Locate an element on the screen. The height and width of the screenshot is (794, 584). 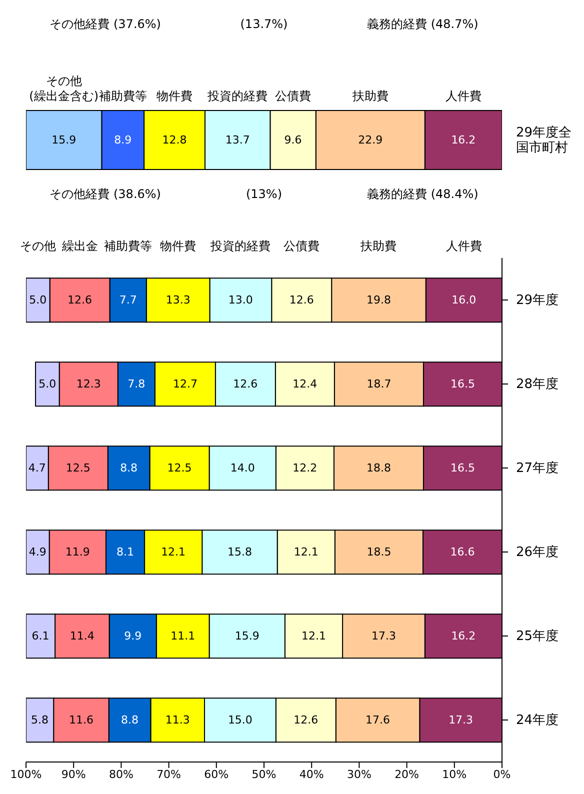
x-tick-label: 10% is located at coordinates (454, 774).